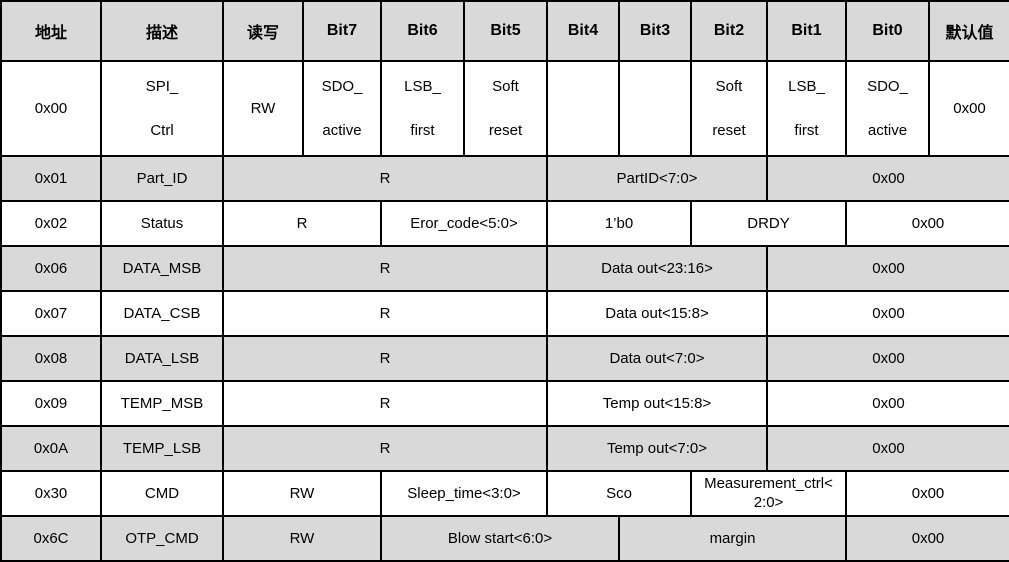  I want to click on description-cell: TEMP_LSB, so click(162, 448).